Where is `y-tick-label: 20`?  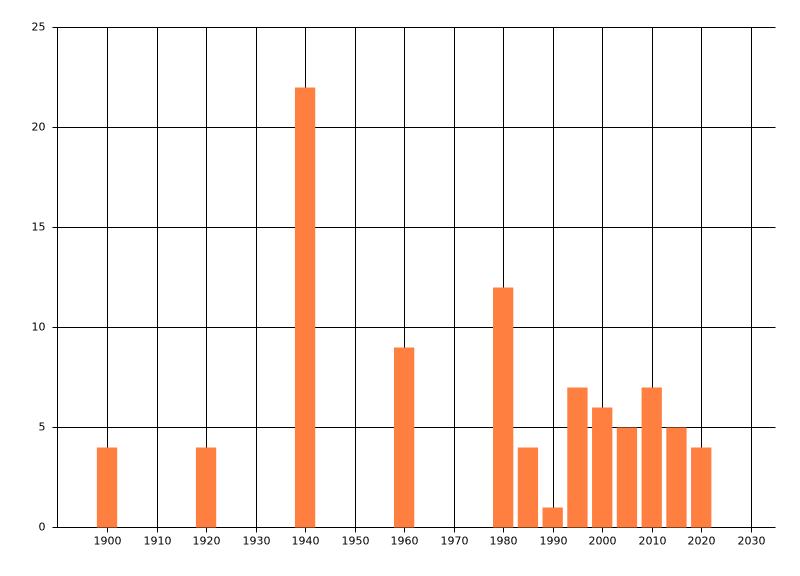 y-tick-label: 20 is located at coordinates (39, 127).